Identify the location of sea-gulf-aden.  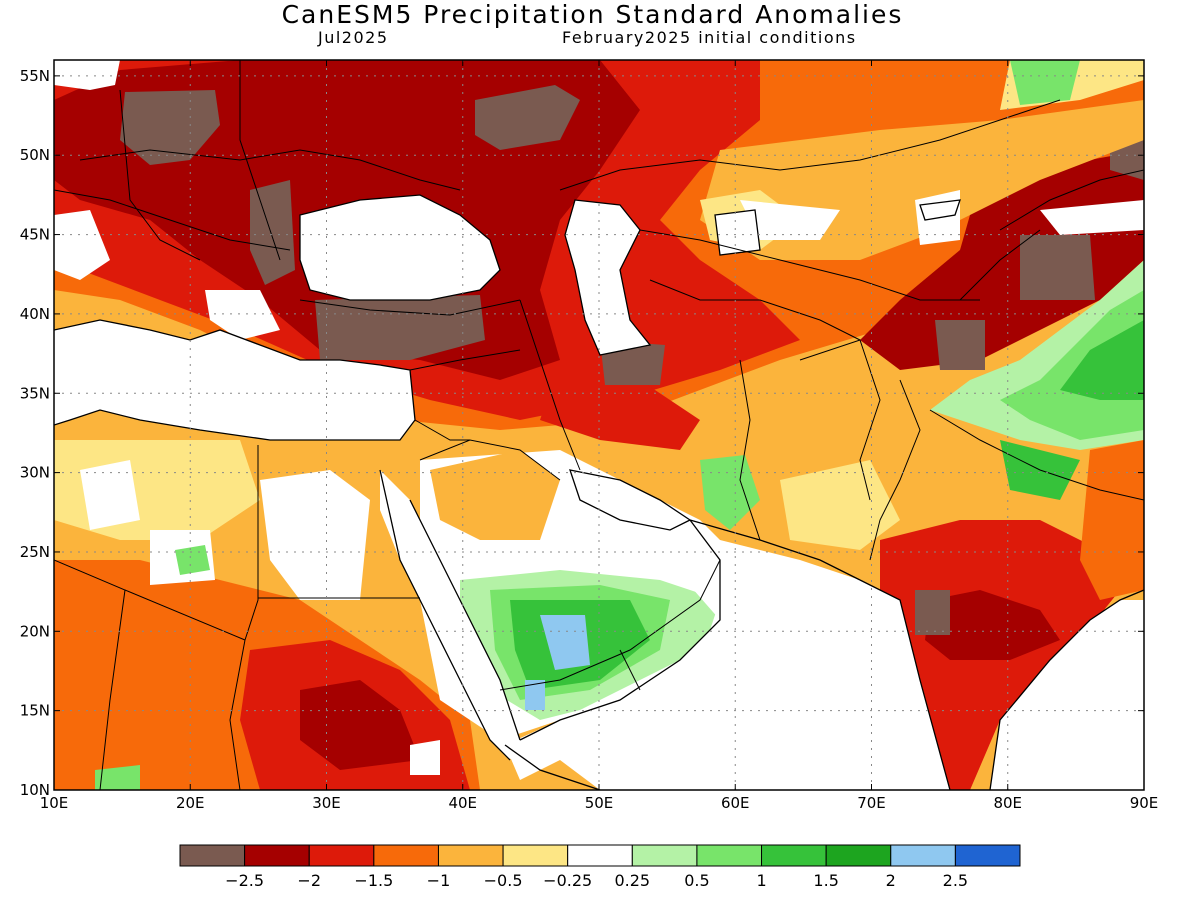
(572, 740).